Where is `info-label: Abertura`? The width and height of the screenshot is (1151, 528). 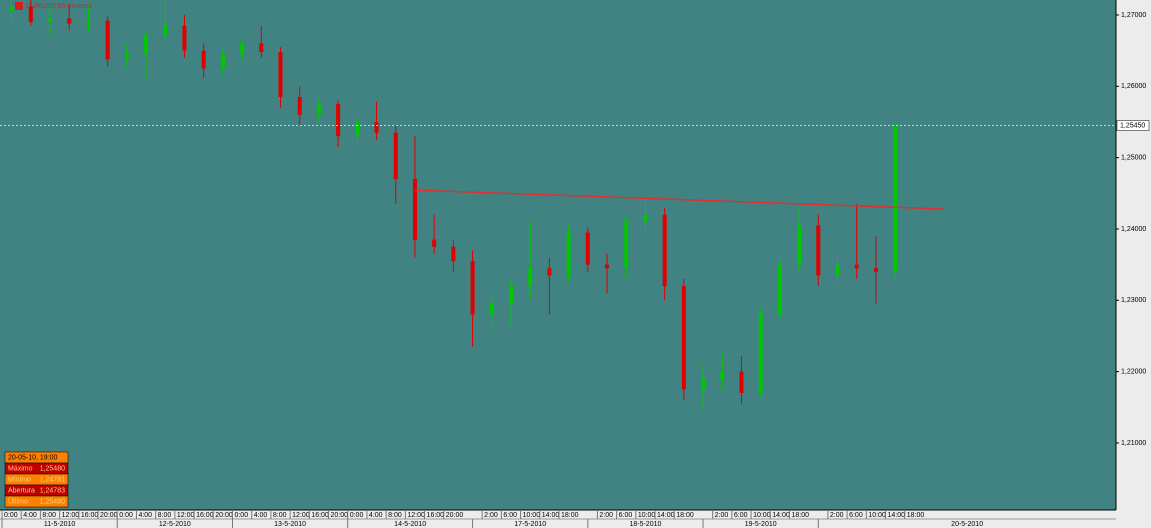 info-label: Abertura is located at coordinates (21, 490).